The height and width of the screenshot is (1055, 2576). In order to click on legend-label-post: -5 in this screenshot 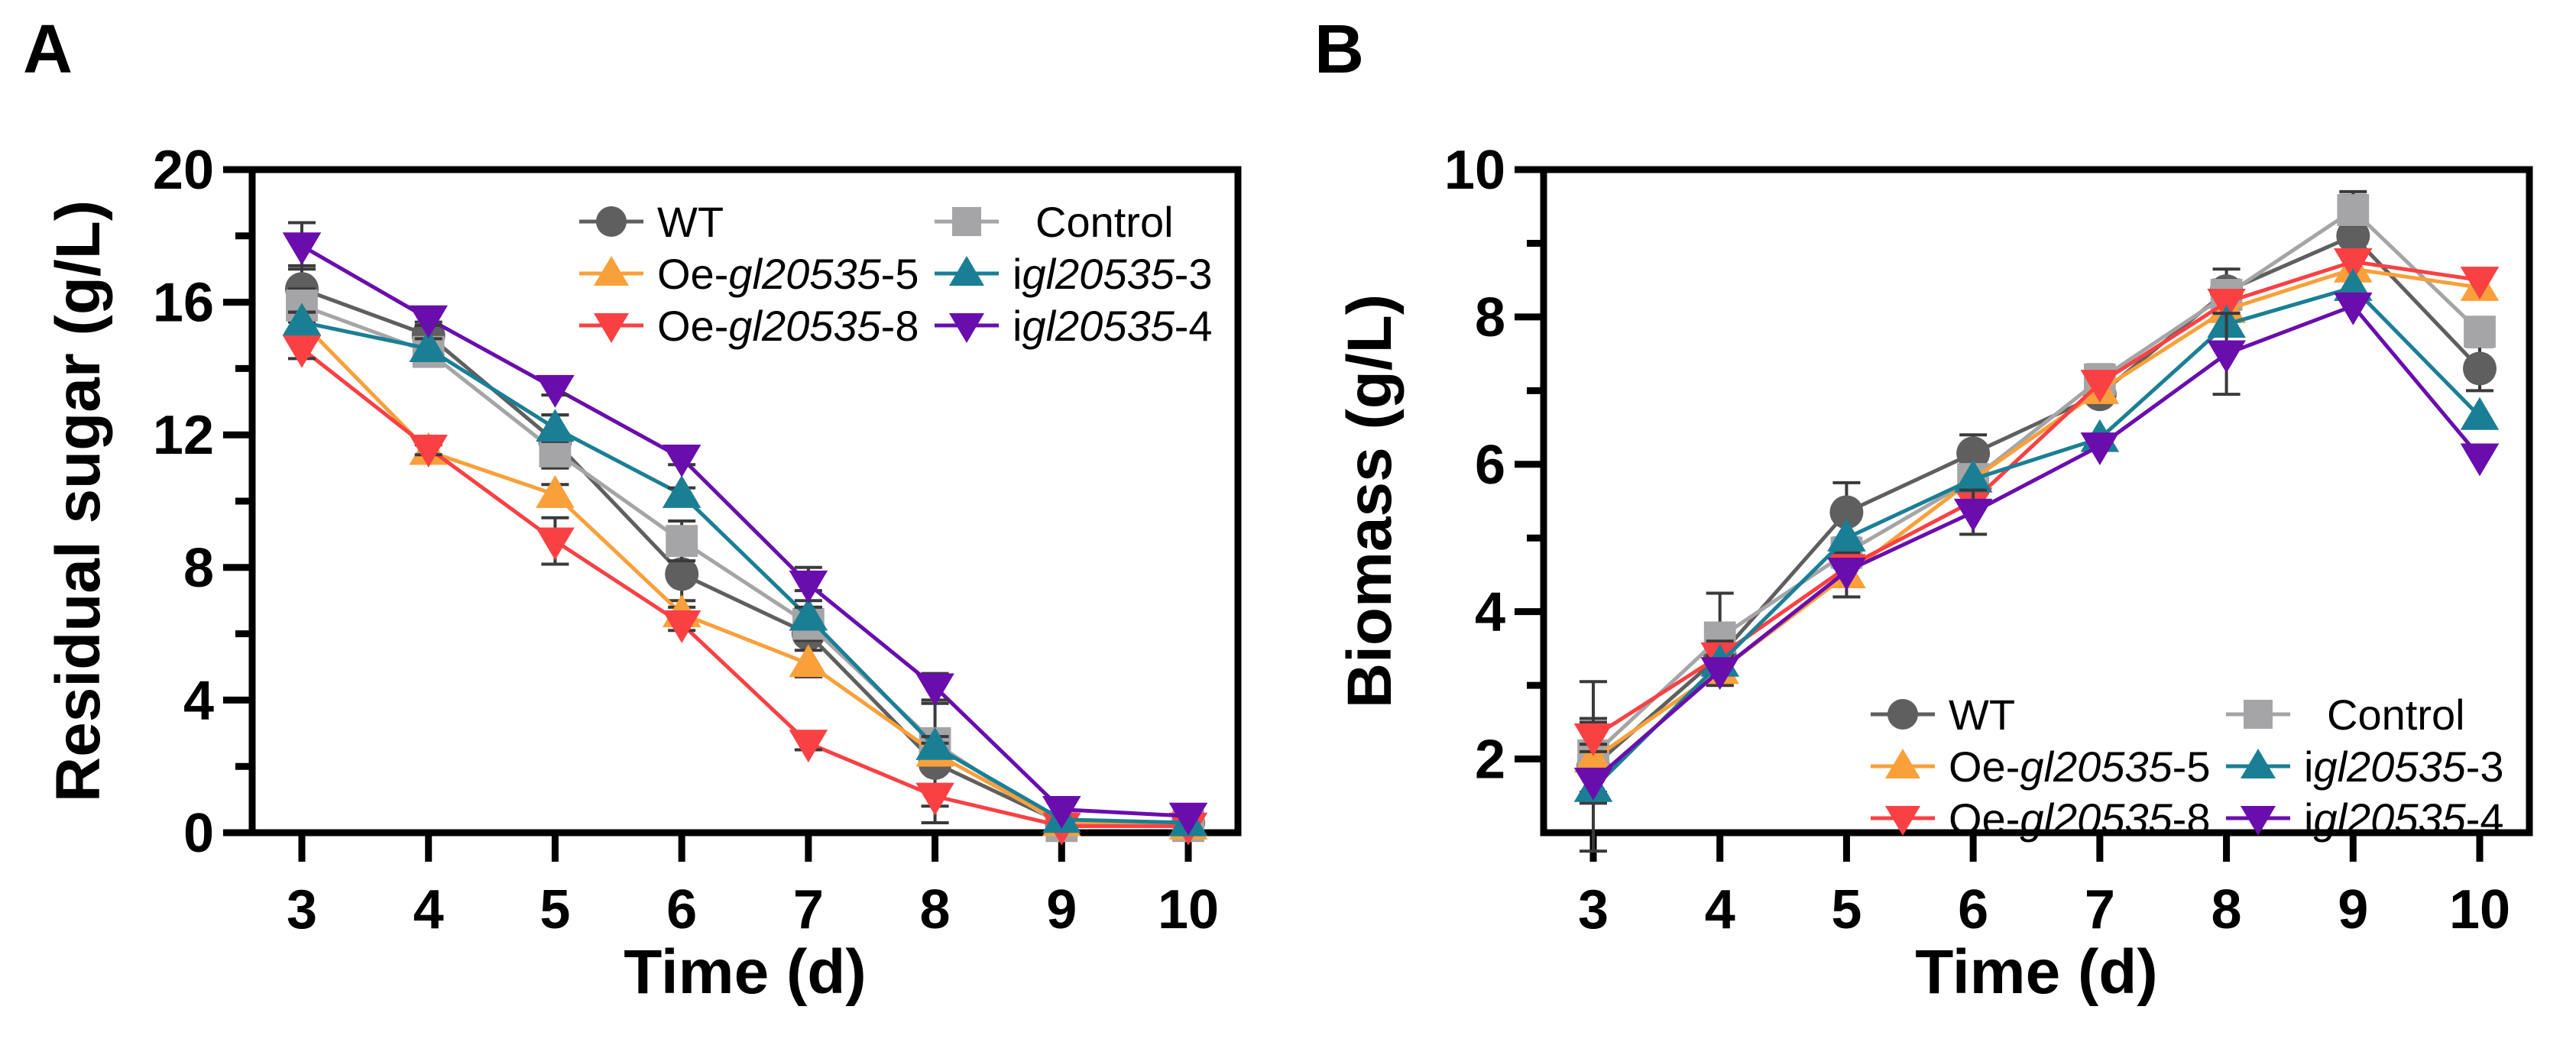, I will do `click(2192, 767)`.